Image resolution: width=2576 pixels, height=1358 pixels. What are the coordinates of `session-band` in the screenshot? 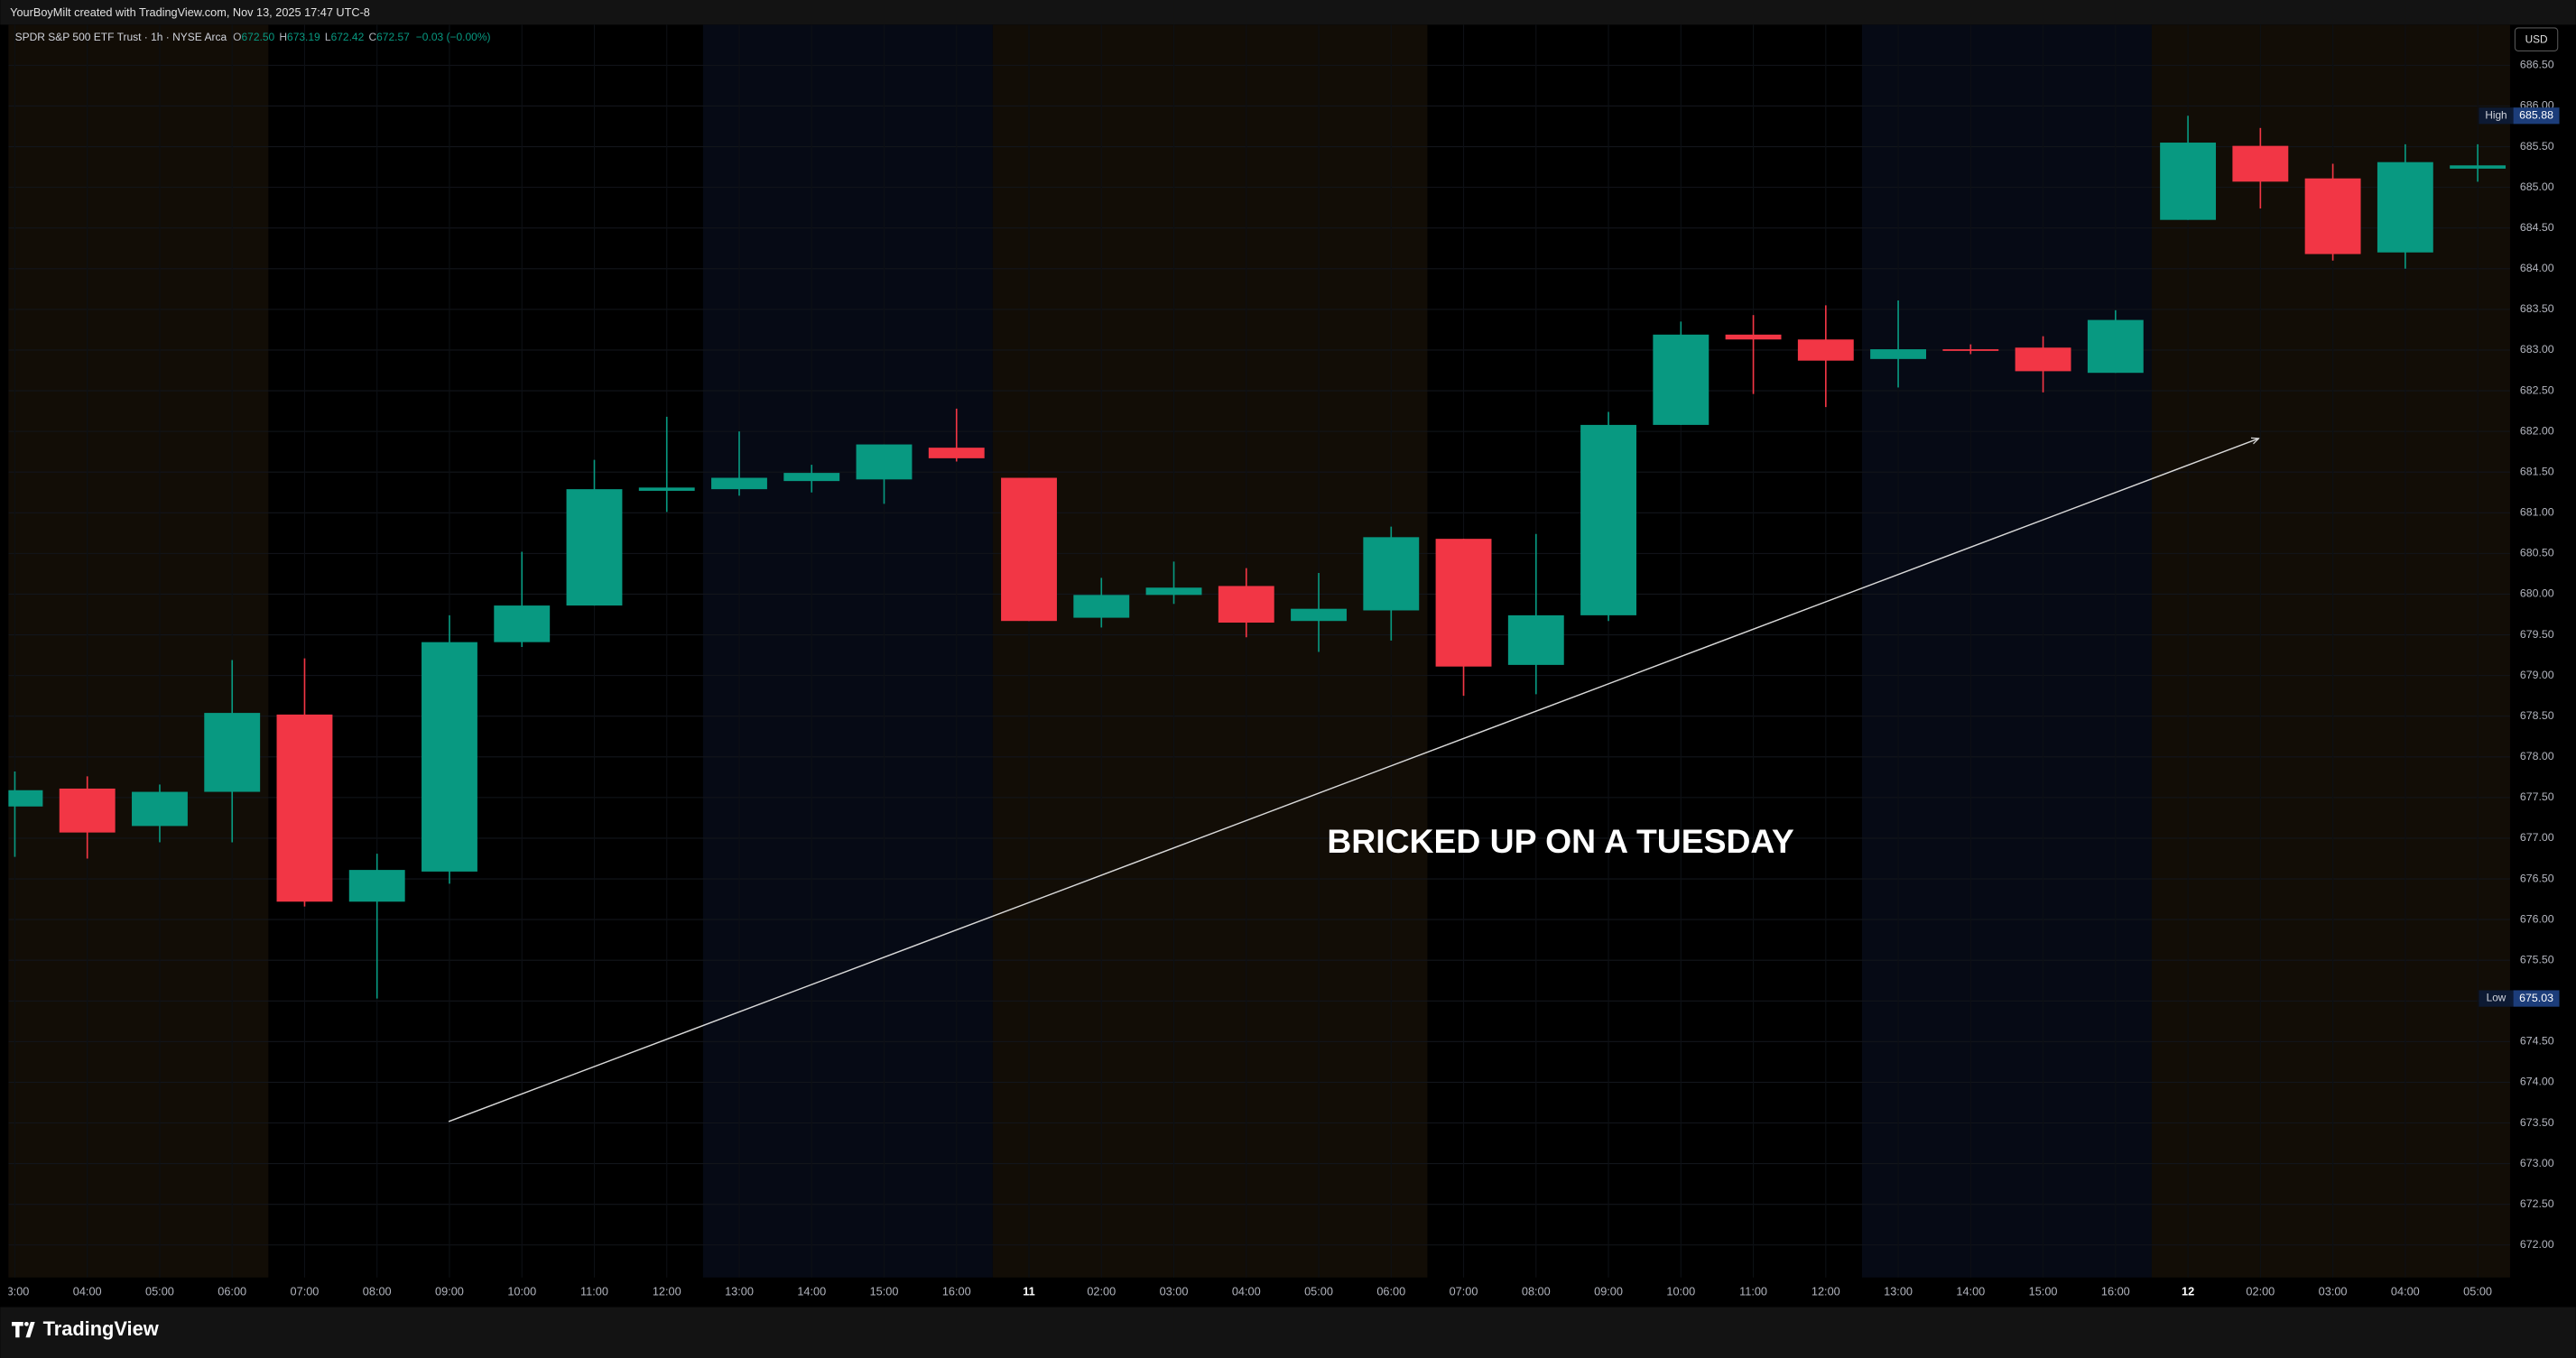 It's located at (847, 651).